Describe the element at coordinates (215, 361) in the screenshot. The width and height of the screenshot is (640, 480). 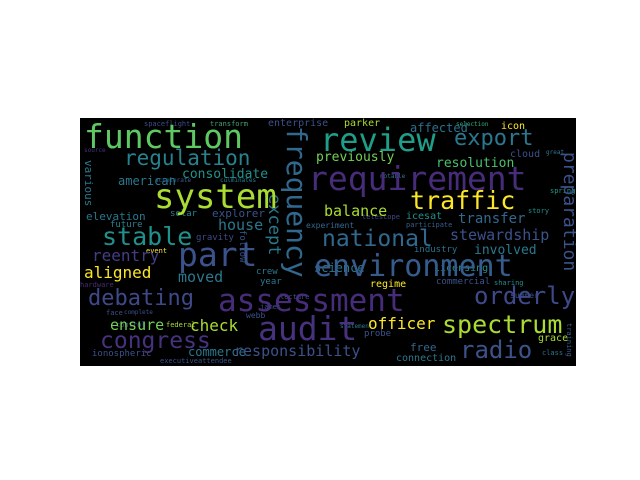
I see `word: attendee` at that location.